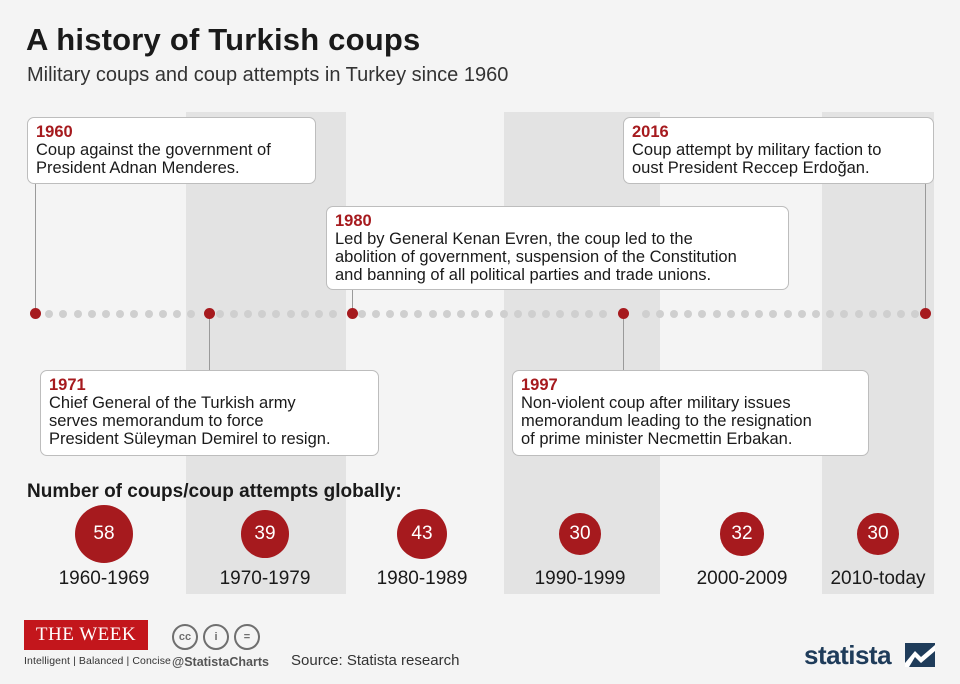  Describe the element at coordinates (422, 534) in the screenshot. I see `bubble-1980-1989: 43` at that location.